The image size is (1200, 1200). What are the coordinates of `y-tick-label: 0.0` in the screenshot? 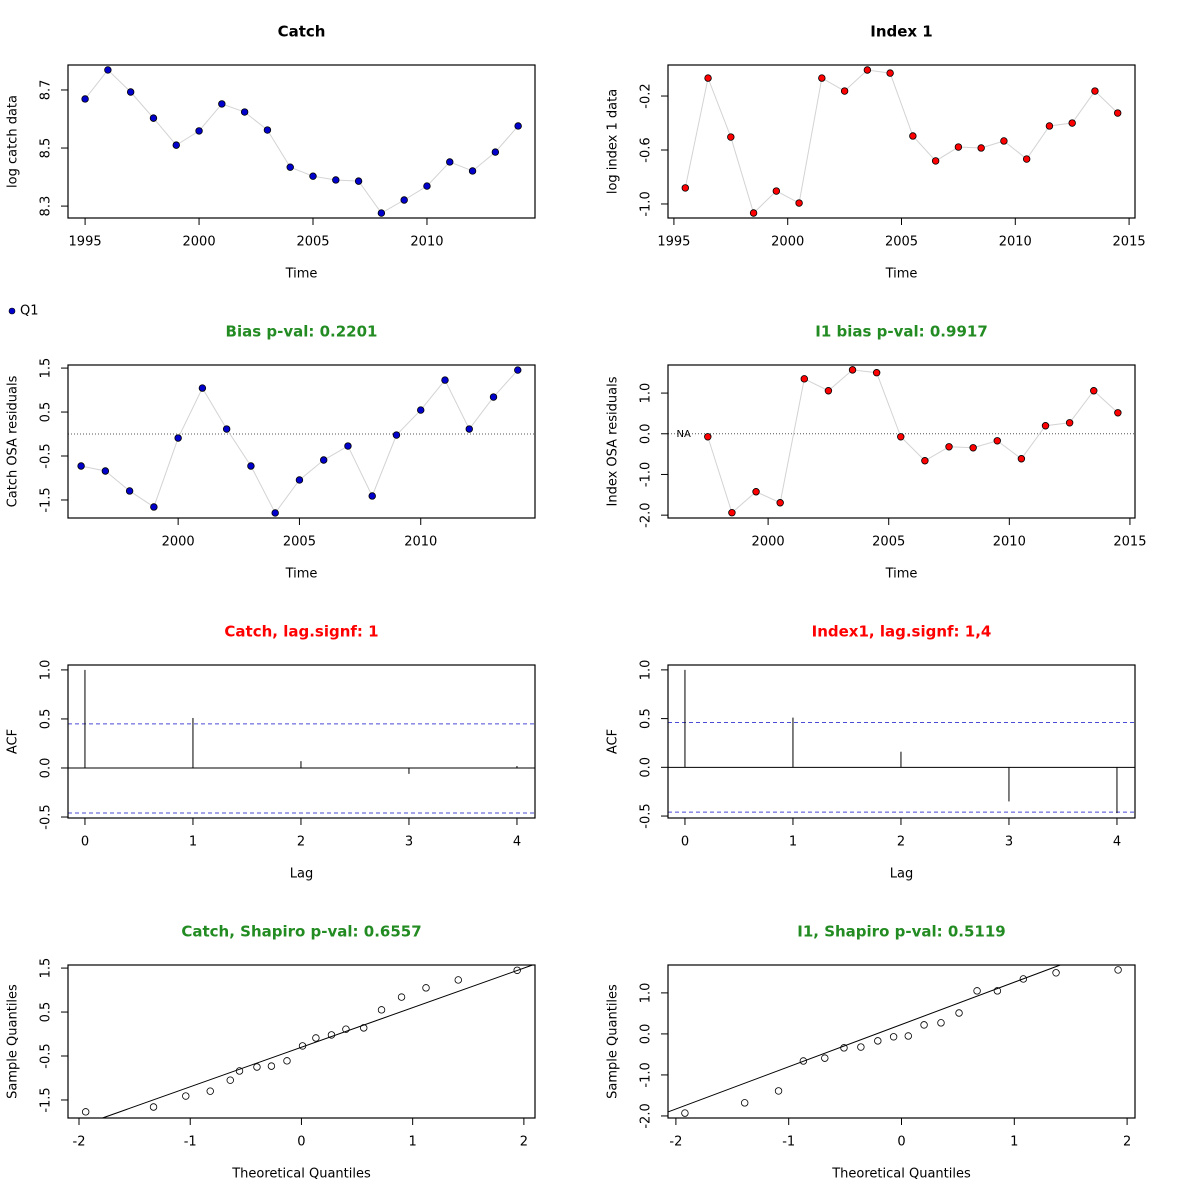 It's located at (646, 767).